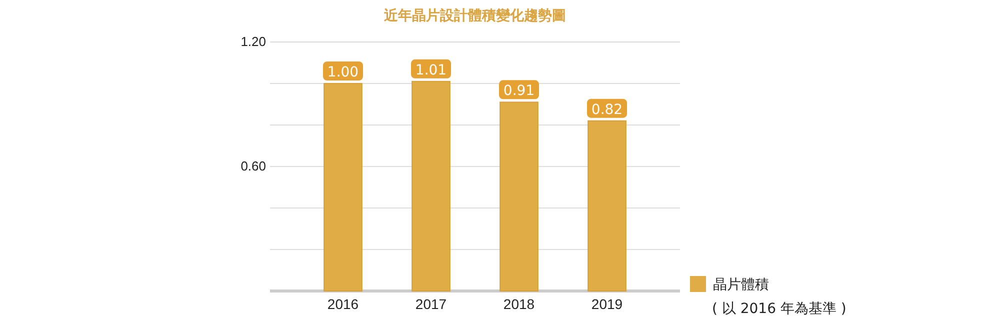 The width and height of the screenshot is (1000, 320). I want to click on data-label: 1.00, so click(343, 72).